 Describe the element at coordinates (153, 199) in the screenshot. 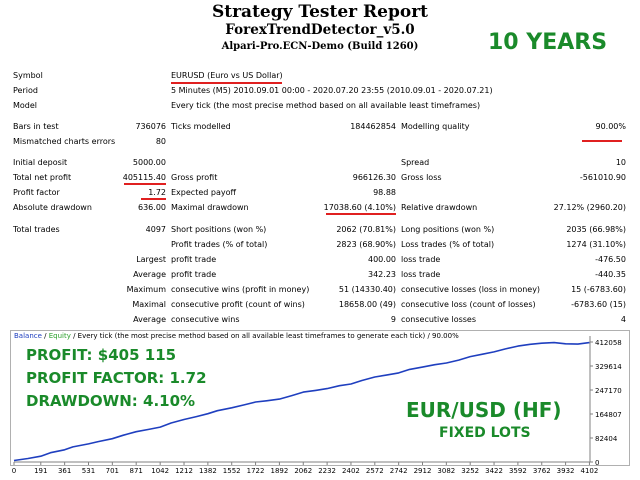

I see `pf-underline` at that location.